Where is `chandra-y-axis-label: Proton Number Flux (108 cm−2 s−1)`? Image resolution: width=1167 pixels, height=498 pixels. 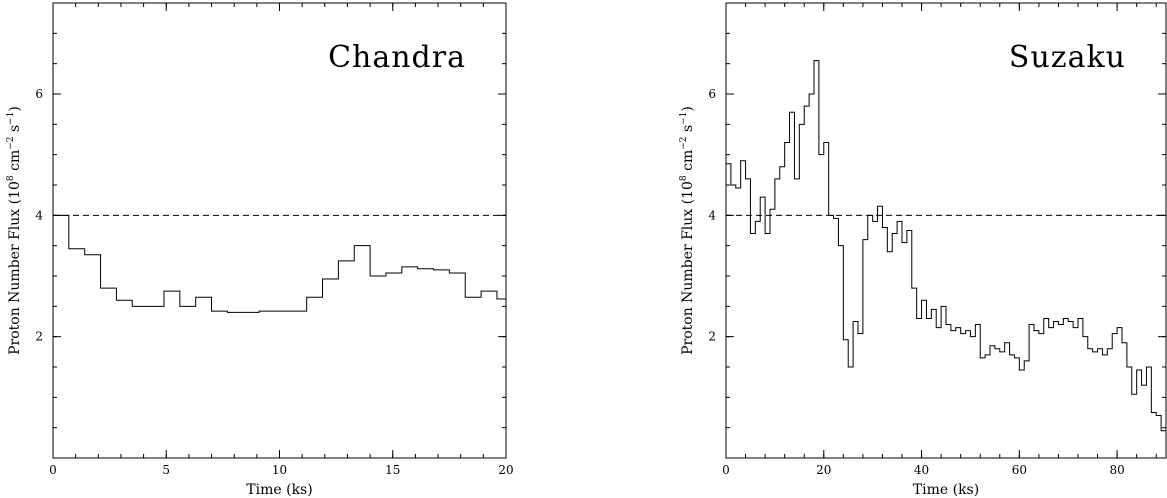
chandra-y-axis-label: Proton Number Flux (108 cm−2 s−1) is located at coordinates (14, 230).